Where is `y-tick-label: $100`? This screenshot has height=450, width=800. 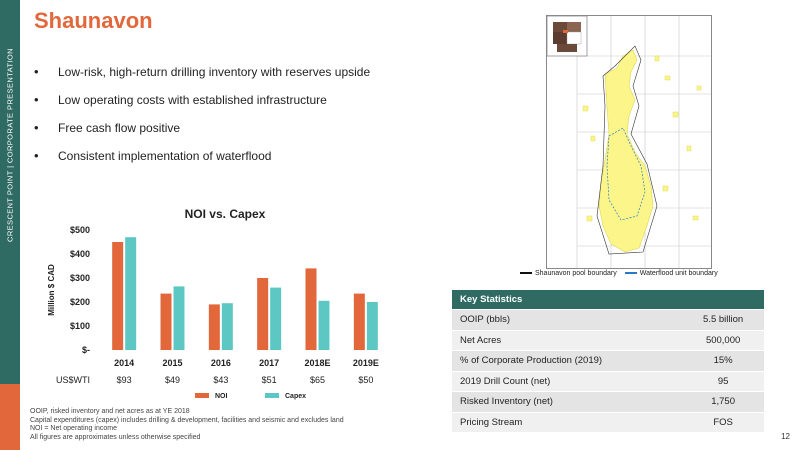 y-tick-label: $100 is located at coordinates (80, 326).